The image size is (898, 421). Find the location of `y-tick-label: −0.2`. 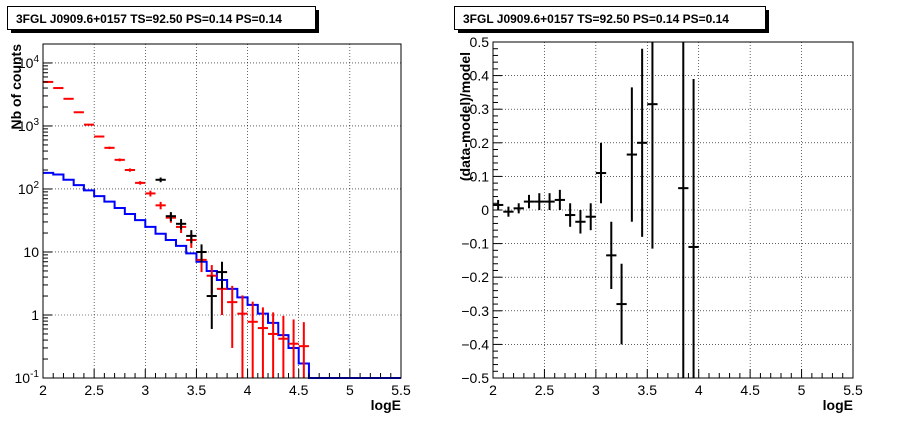

y-tick-label: −0.2 is located at coordinates (475, 277).